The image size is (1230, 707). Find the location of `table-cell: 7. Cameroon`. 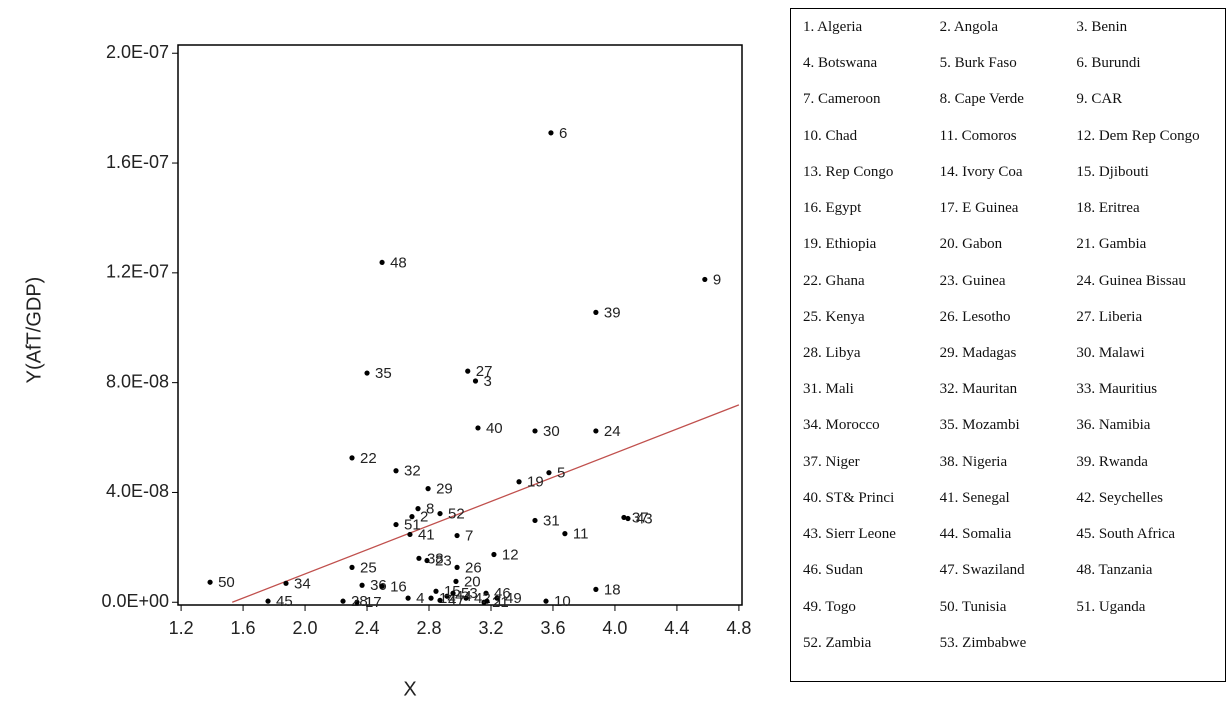

table-cell: 7. Cameroon is located at coordinates (842, 99).